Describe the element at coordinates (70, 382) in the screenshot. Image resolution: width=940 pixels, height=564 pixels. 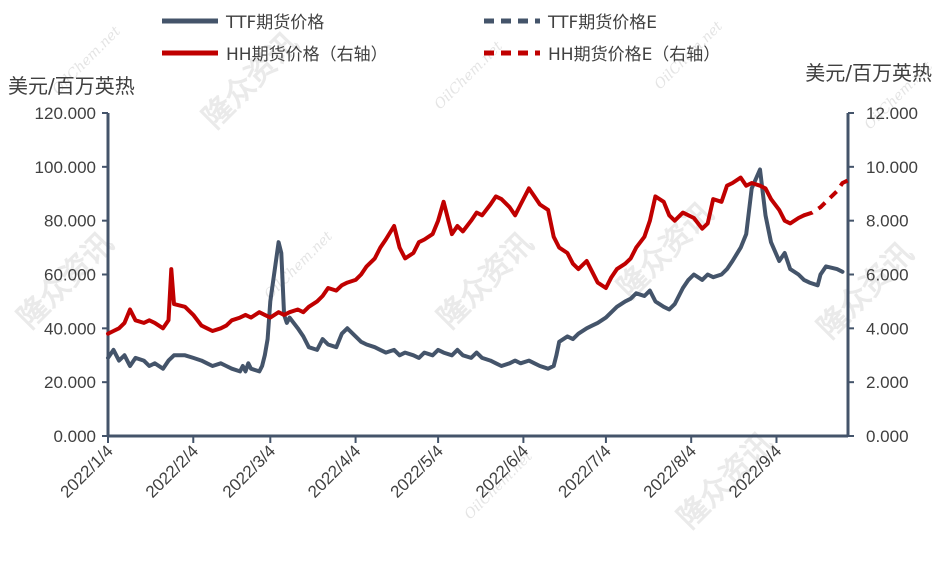
I see `y-left-tick-label: 20.000` at that location.